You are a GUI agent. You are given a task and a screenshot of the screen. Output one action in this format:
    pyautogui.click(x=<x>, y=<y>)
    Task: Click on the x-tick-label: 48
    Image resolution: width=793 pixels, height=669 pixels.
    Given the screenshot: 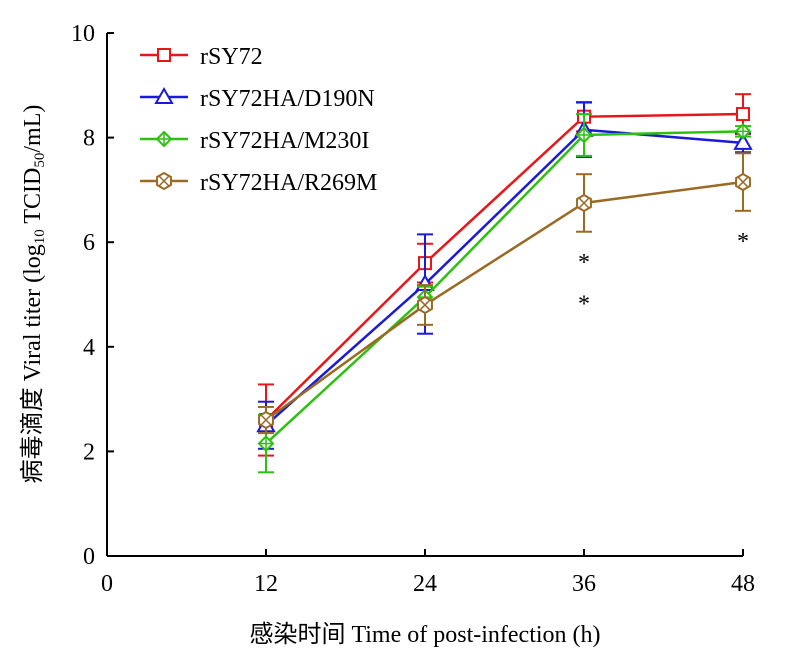 What is the action you would take?
    pyautogui.click(x=743, y=584)
    